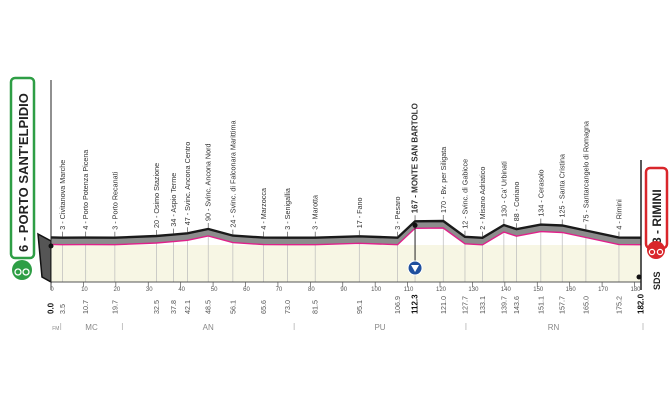 This screenshot has width=670, height=419. Describe the element at coordinates (287, 307) in the screenshot. I see `km-label: 73.0` at that location.